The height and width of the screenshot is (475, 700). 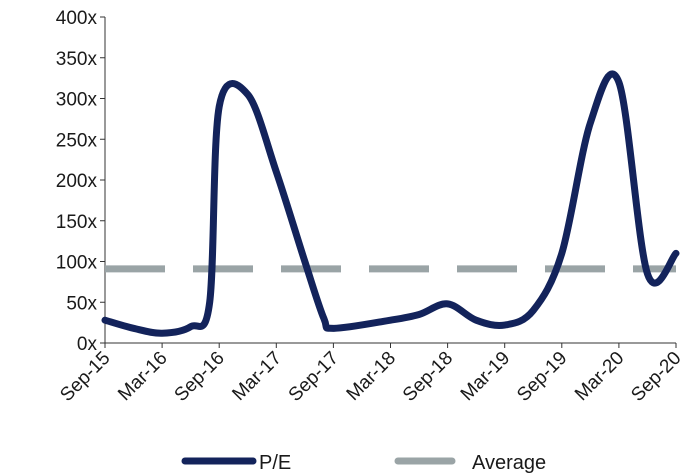 What do you see at coordinates (485, 376) in the screenshot?
I see `x-tick-label: Mar-19` at bounding box center [485, 376].